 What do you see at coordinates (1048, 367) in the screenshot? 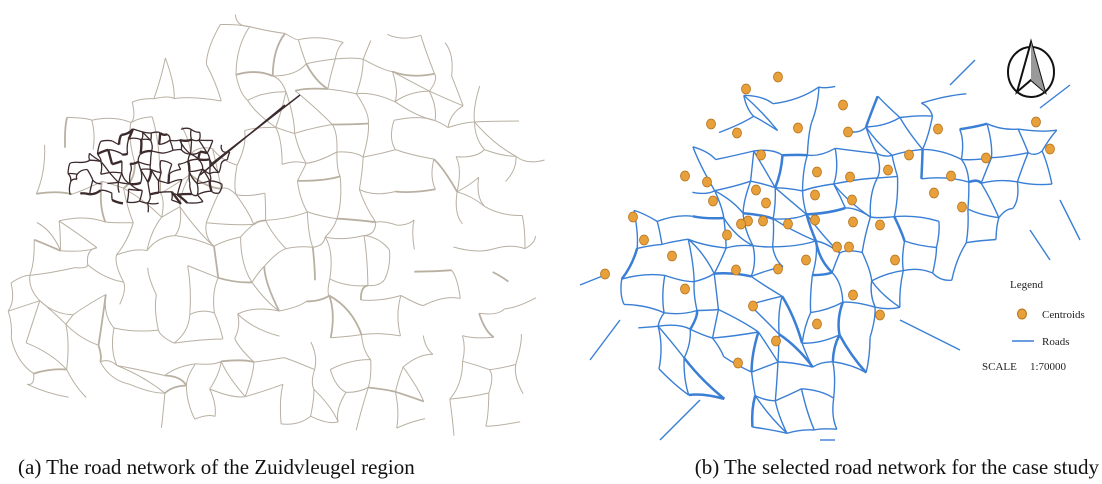
I see `scale-value: 1:70000` at bounding box center [1048, 367].